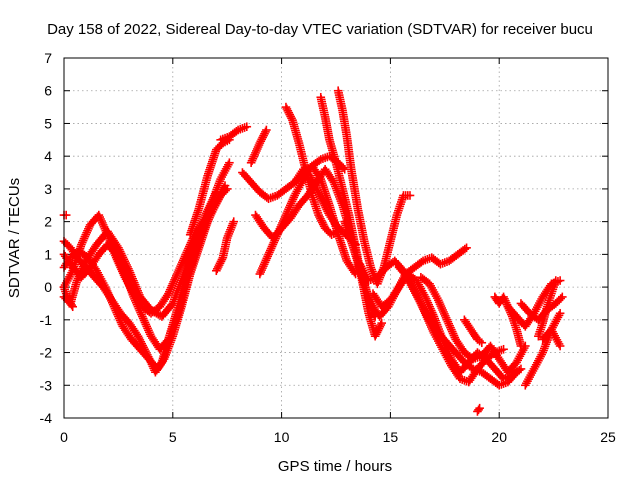 This screenshot has height=480, width=640. I want to click on y-tick-label: 1, so click(48, 254).